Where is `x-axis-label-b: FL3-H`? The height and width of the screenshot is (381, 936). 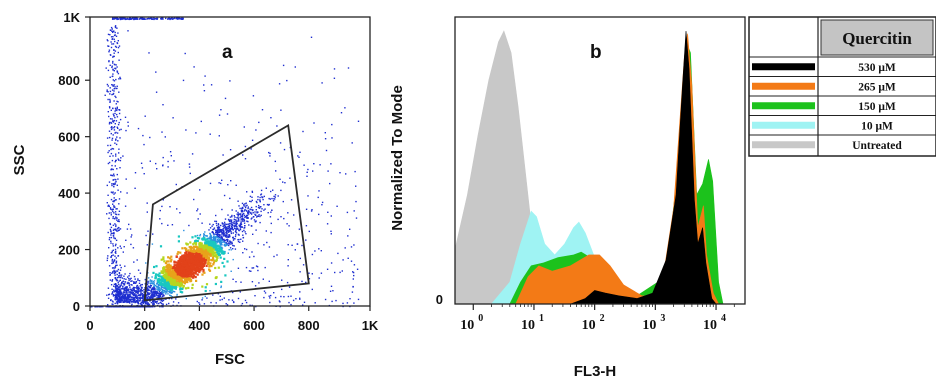
x-axis-label-b: FL3-H is located at coordinates (595, 371).